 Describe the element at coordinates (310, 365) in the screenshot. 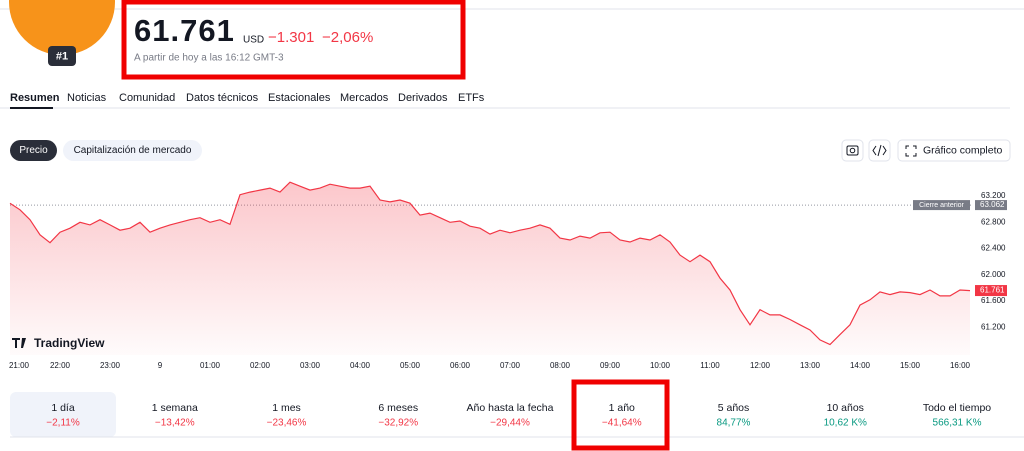

I see `x-tick-label: 03:00` at that location.